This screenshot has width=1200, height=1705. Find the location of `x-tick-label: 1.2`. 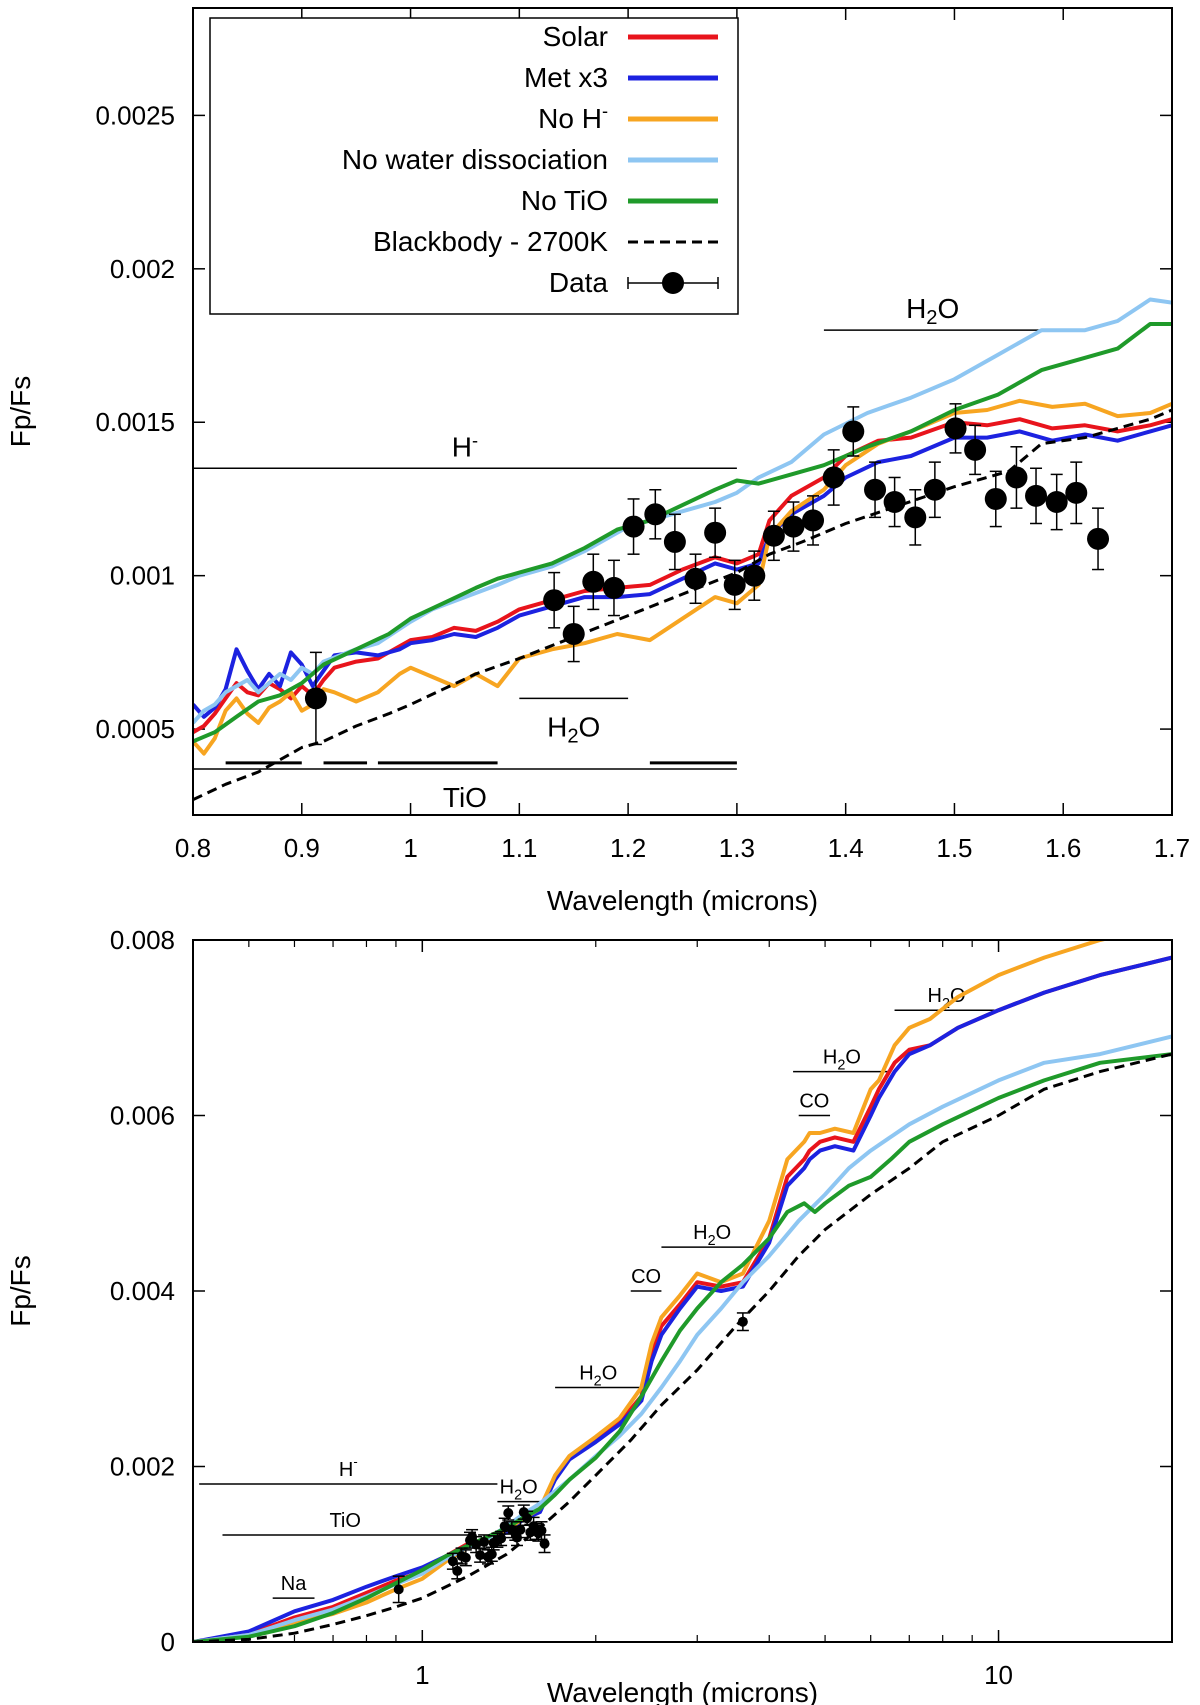

x-tick-label: 1.2 is located at coordinates (628, 848).